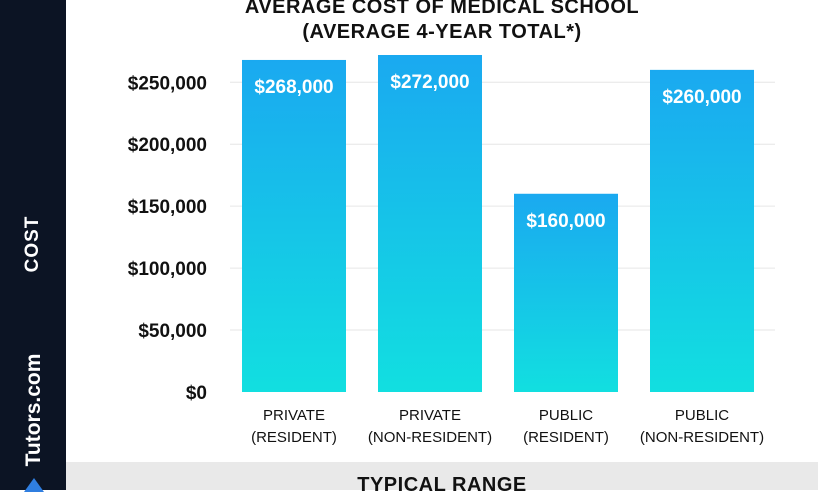 This screenshot has width=818, height=497. What do you see at coordinates (33, 246) in the screenshot?
I see `left-sidebar: COST Tutors.com` at bounding box center [33, 246].